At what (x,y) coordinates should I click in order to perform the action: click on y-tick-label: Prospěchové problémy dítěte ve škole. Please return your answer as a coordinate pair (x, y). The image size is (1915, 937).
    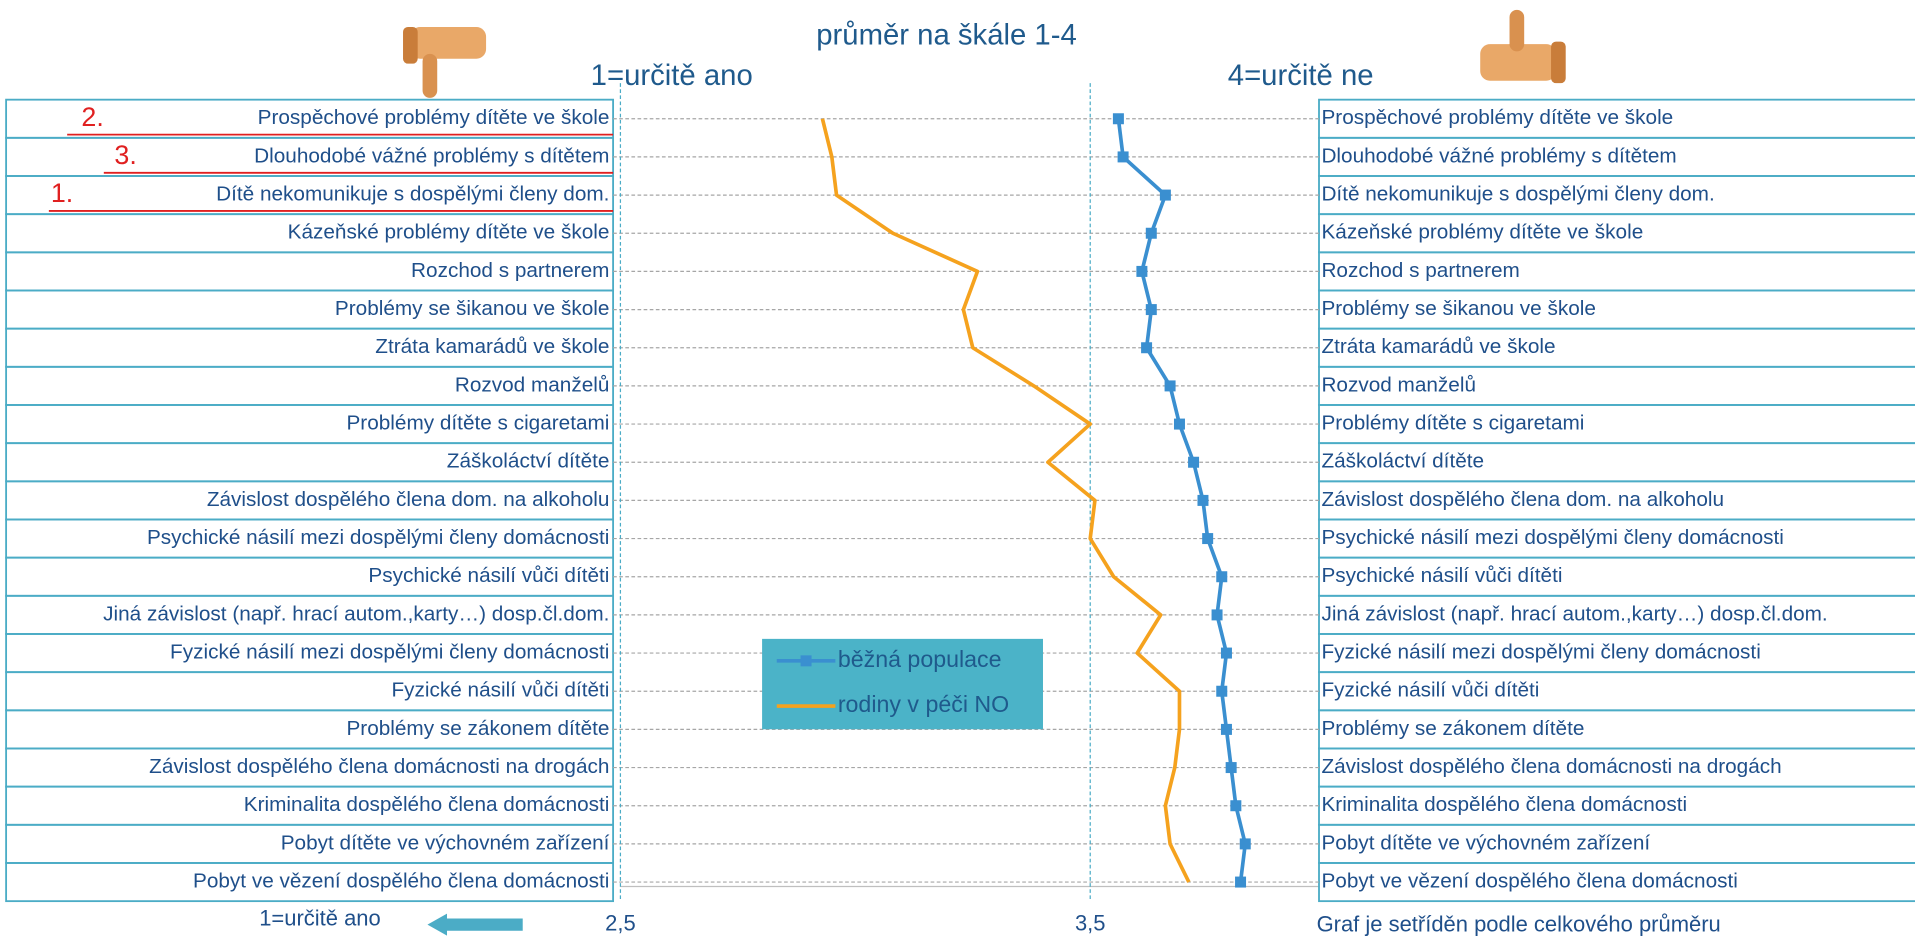
    Looking at the image, I should click on (434, 117).